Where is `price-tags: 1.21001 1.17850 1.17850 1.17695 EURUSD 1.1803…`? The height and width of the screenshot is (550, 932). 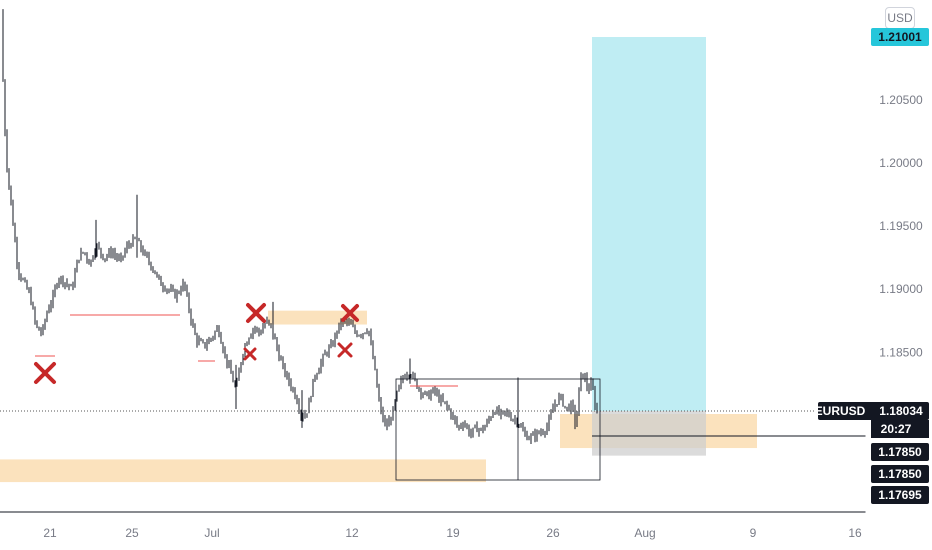
price-tags: 1.21001 1.17850 1.17850 1.17695 EURUSD 1.1803… is located at coordinates (872, 266).